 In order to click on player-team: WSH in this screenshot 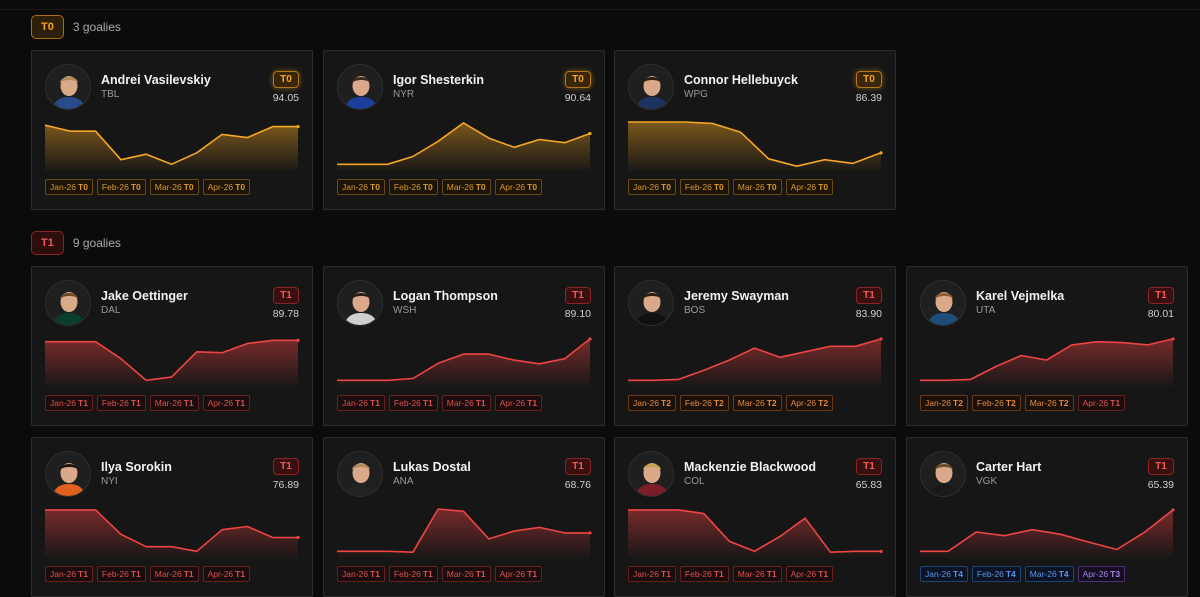, I will do `click(405, 310)`.